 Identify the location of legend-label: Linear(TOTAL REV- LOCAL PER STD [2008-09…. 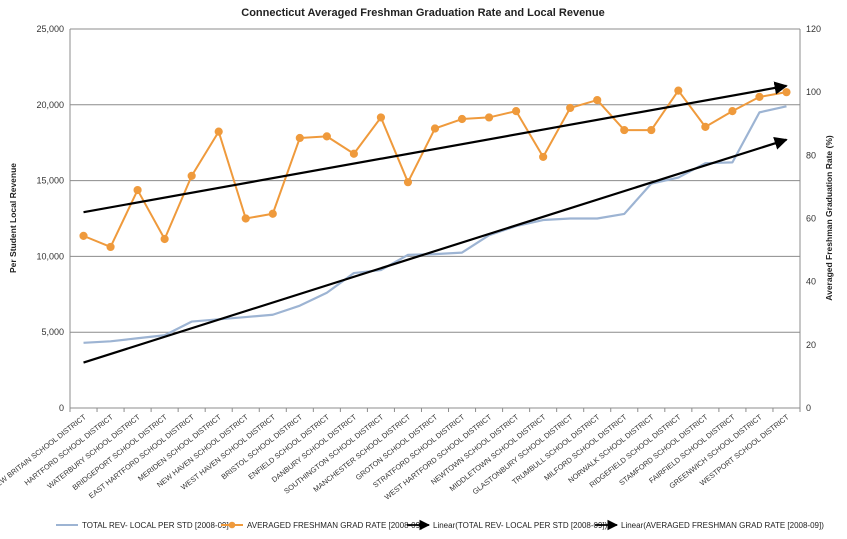
(520, 525).